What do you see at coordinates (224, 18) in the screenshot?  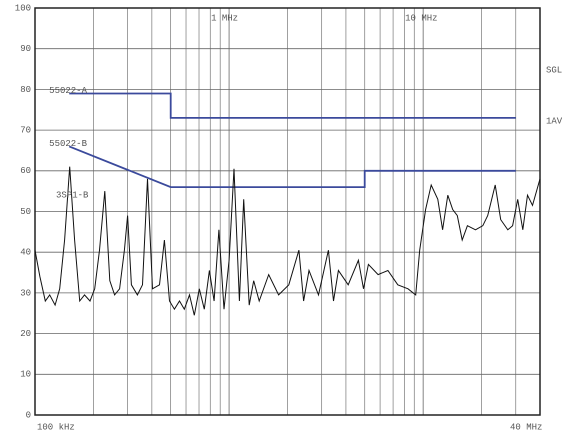 I see `x-tick-label: 1 MHz` at bounding box center [224, 18].